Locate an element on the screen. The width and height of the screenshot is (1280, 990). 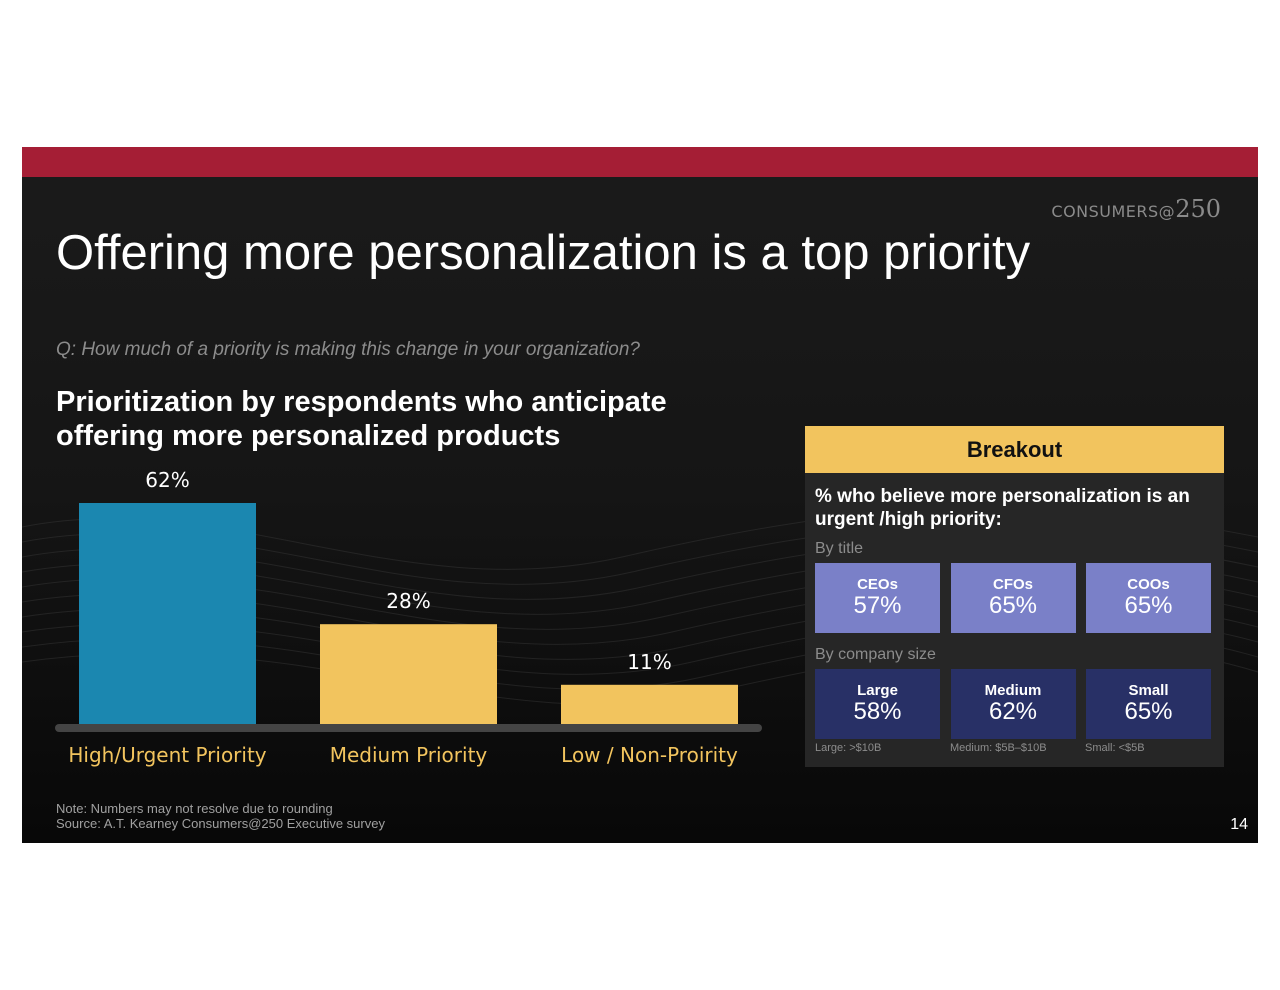
tile-large: Large 58% is located at coordinates (877, 704).